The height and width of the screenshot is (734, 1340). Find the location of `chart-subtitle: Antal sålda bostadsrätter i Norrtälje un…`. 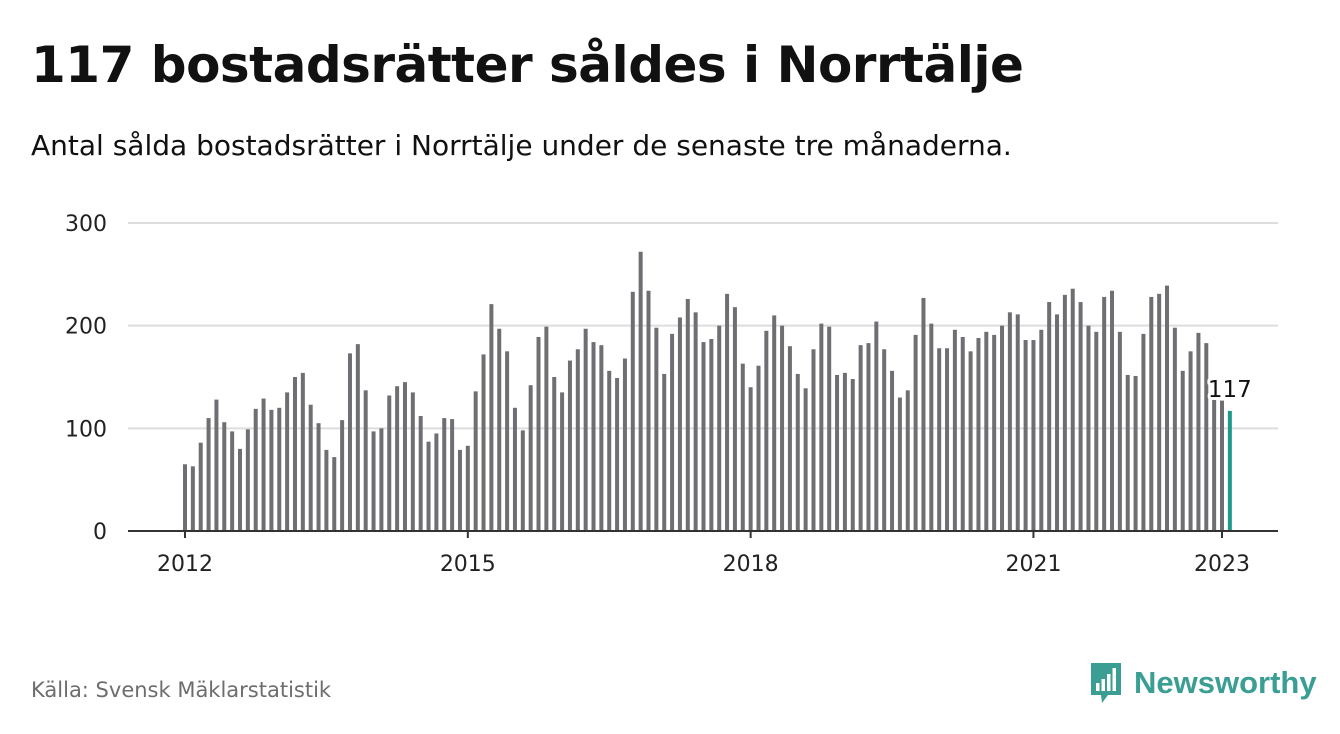

chart-subtitle: Antal sålda bostadsrätter i Norrtälje un… is located at coordinates (521, 145).